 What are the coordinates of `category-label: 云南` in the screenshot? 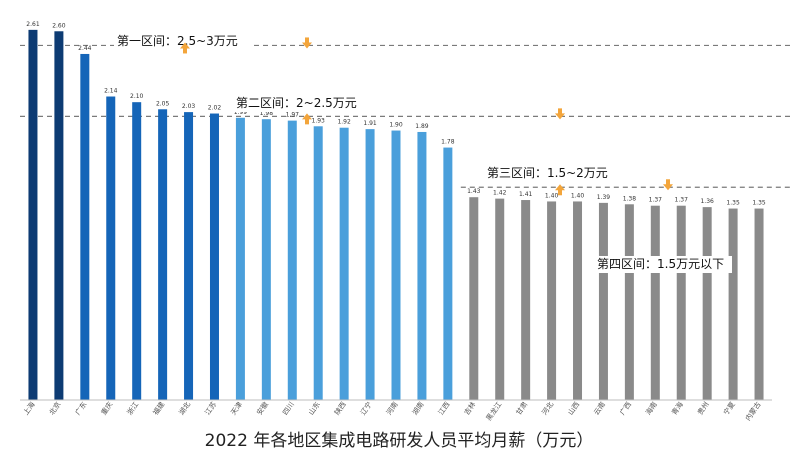 It's located at (599, 408).